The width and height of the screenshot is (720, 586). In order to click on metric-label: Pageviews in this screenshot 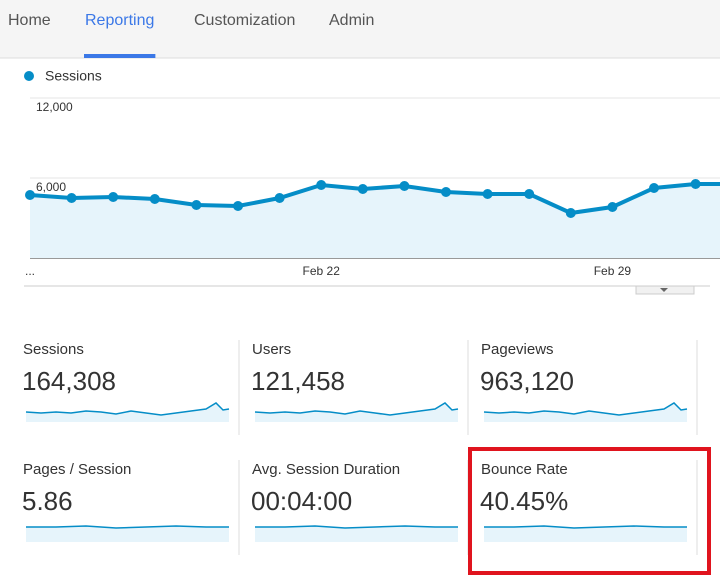, I will do `click(517, 349)`.